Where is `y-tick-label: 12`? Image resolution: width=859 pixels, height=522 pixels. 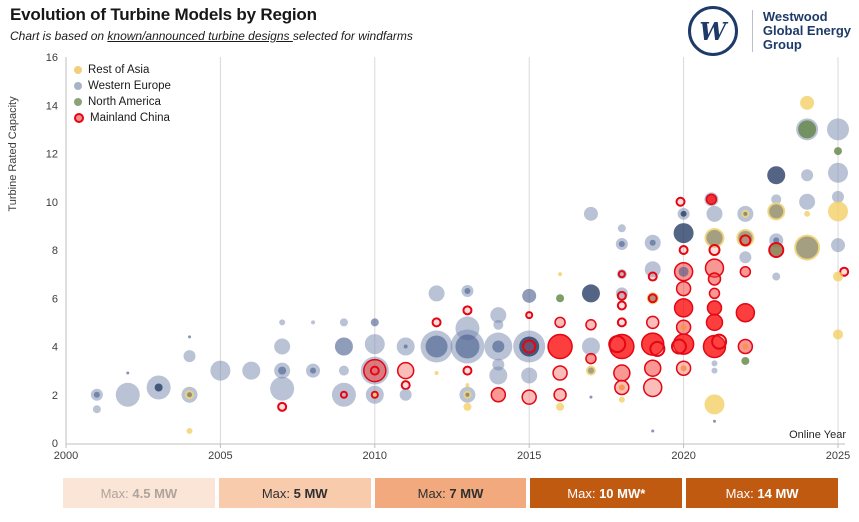 y-tick-label: 12 is located at coordinates (52, 155).